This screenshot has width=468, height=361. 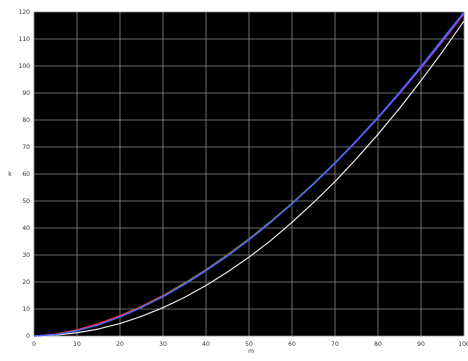 I want to click on x-tick-label: 100, so click(x=463, y=344).